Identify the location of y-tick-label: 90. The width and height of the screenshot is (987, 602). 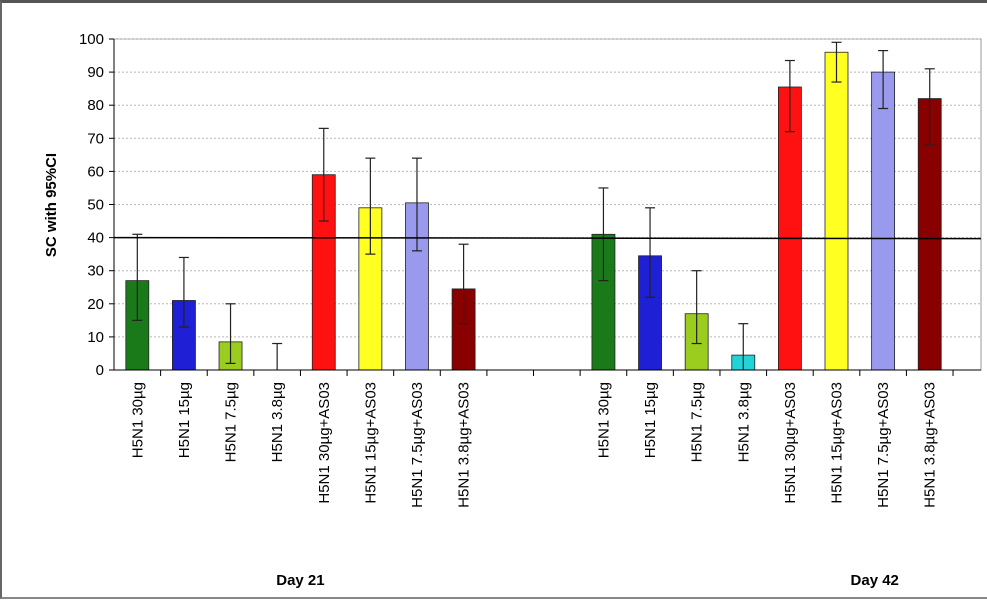
(95, 72).